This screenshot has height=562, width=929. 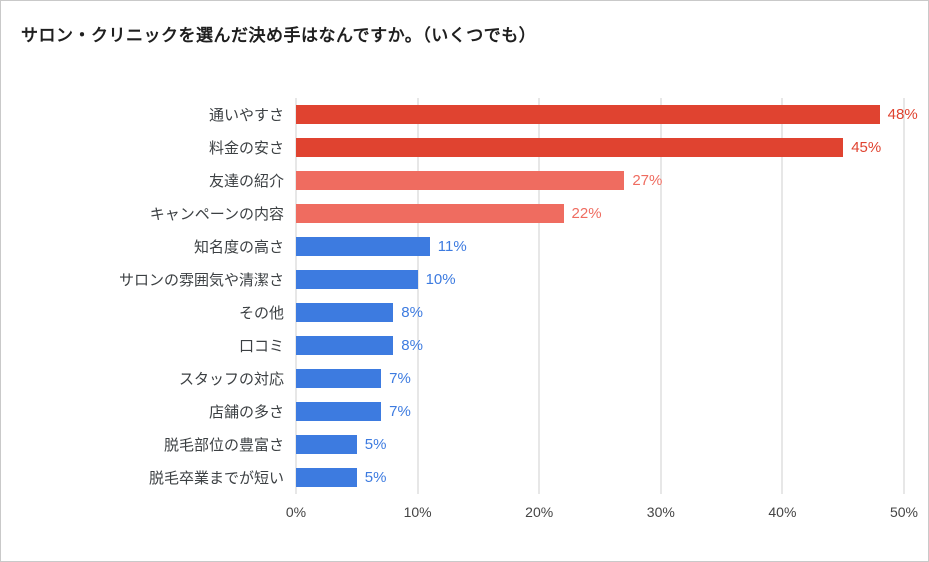 What do you see at coordinates (600, 246) in the screenshot?
I see `bar-area: 11%` at bounding box center [600, 246].